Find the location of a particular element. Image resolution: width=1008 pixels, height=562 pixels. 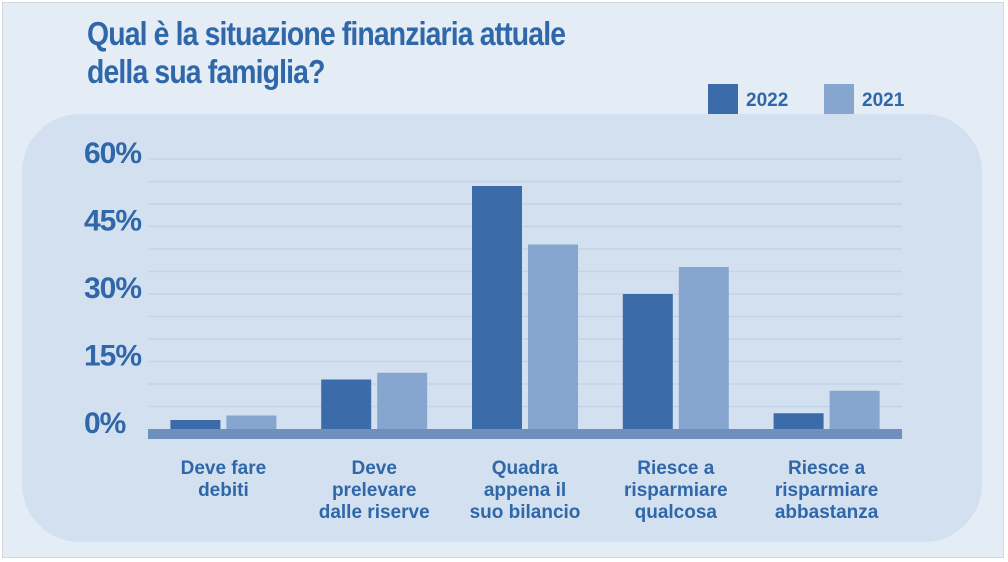

legend-swatch-2021 is located at coordinates (839, 99).